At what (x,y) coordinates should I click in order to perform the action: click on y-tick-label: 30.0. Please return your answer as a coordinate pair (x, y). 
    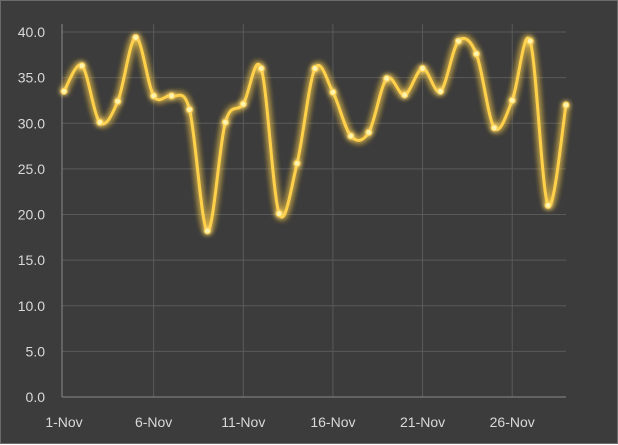
    Looking at the image, I should click on (31, 123).